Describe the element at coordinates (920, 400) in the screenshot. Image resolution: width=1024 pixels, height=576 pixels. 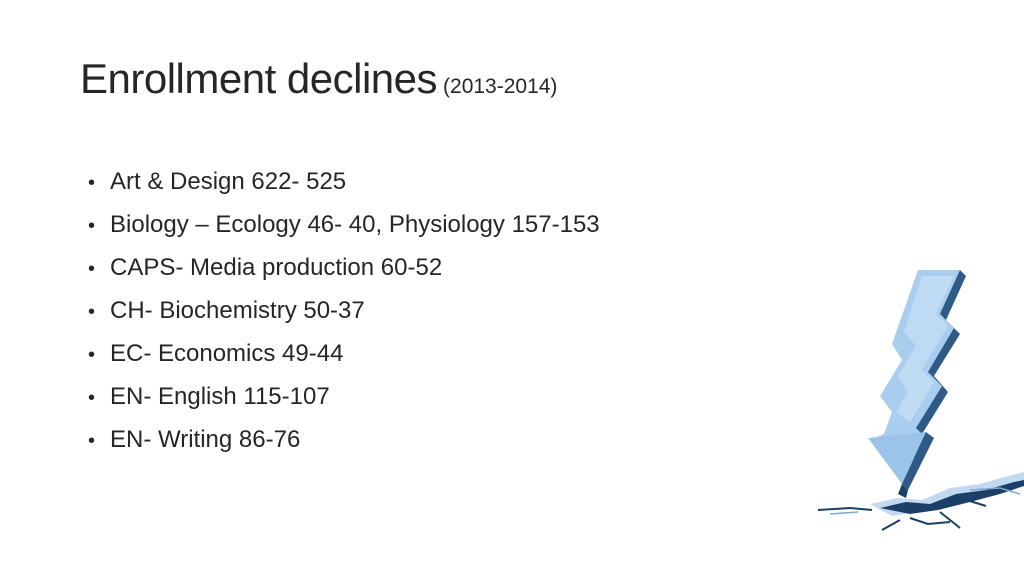
I see `falling-zigzag-arrow-icon` at that location.